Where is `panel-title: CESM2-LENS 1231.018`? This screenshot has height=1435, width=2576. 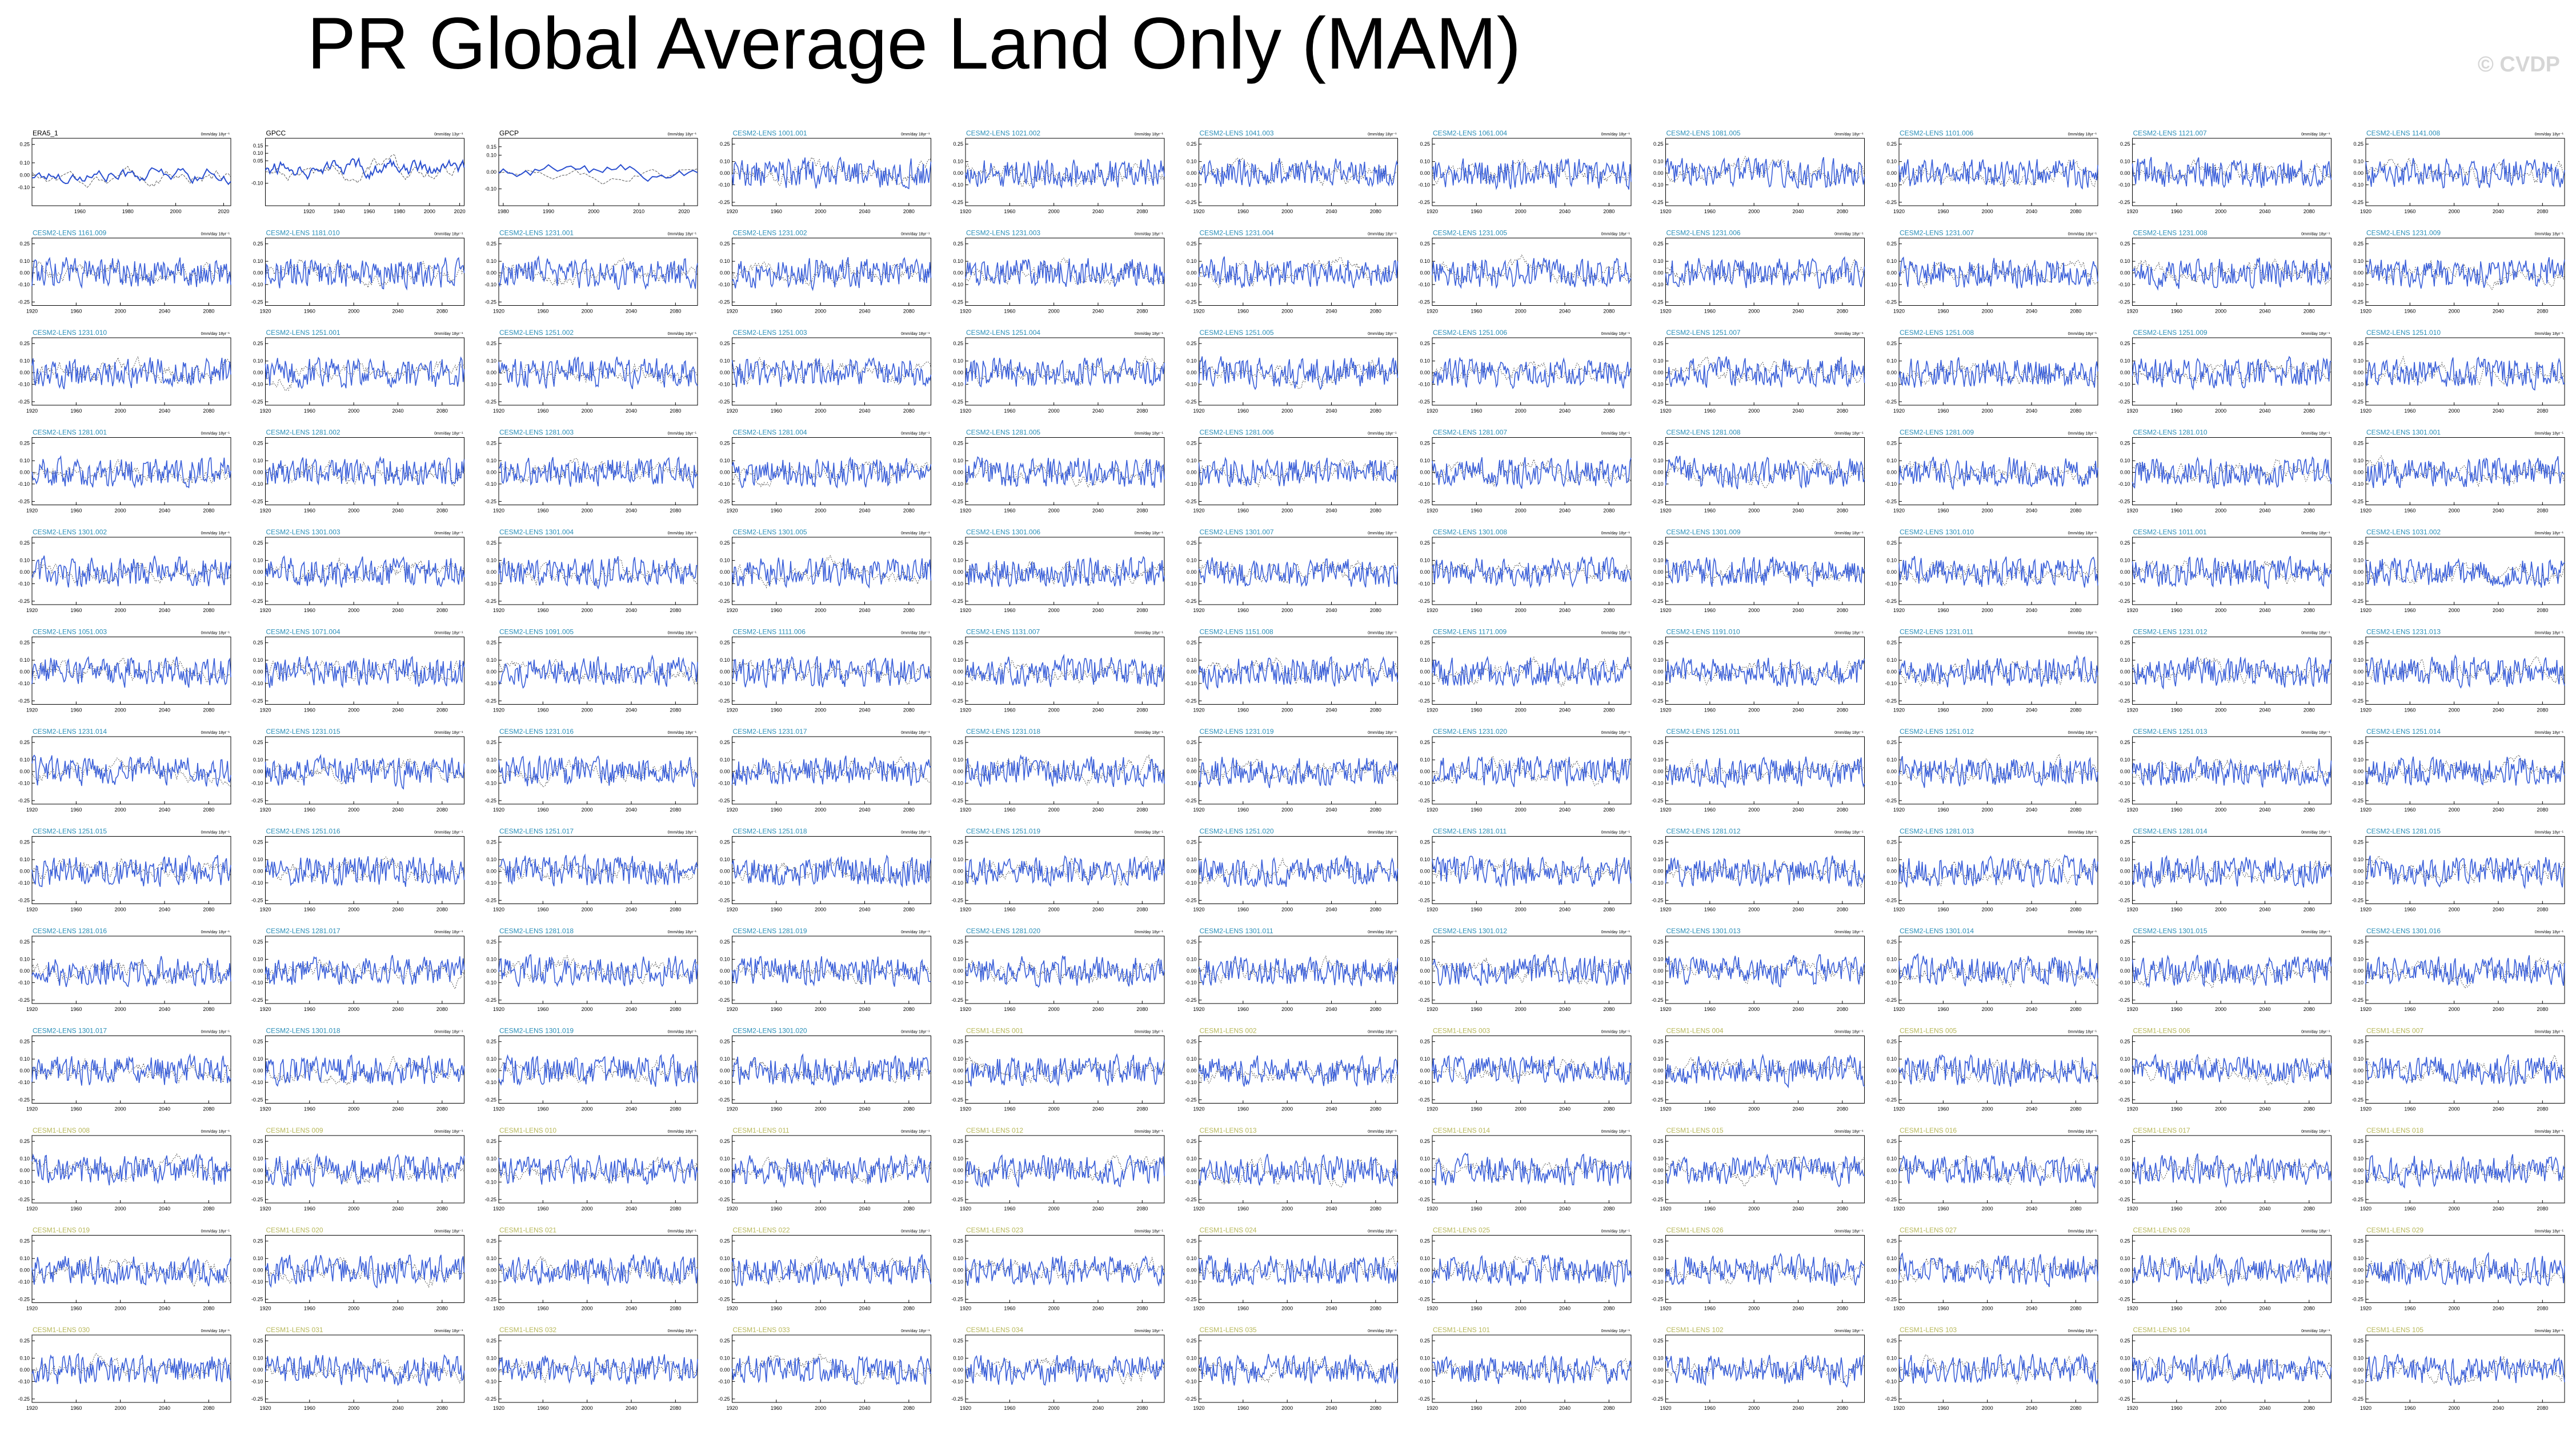
panel-title: CESM2-LENS 1231.018 is located at coordinates (1003, 732).